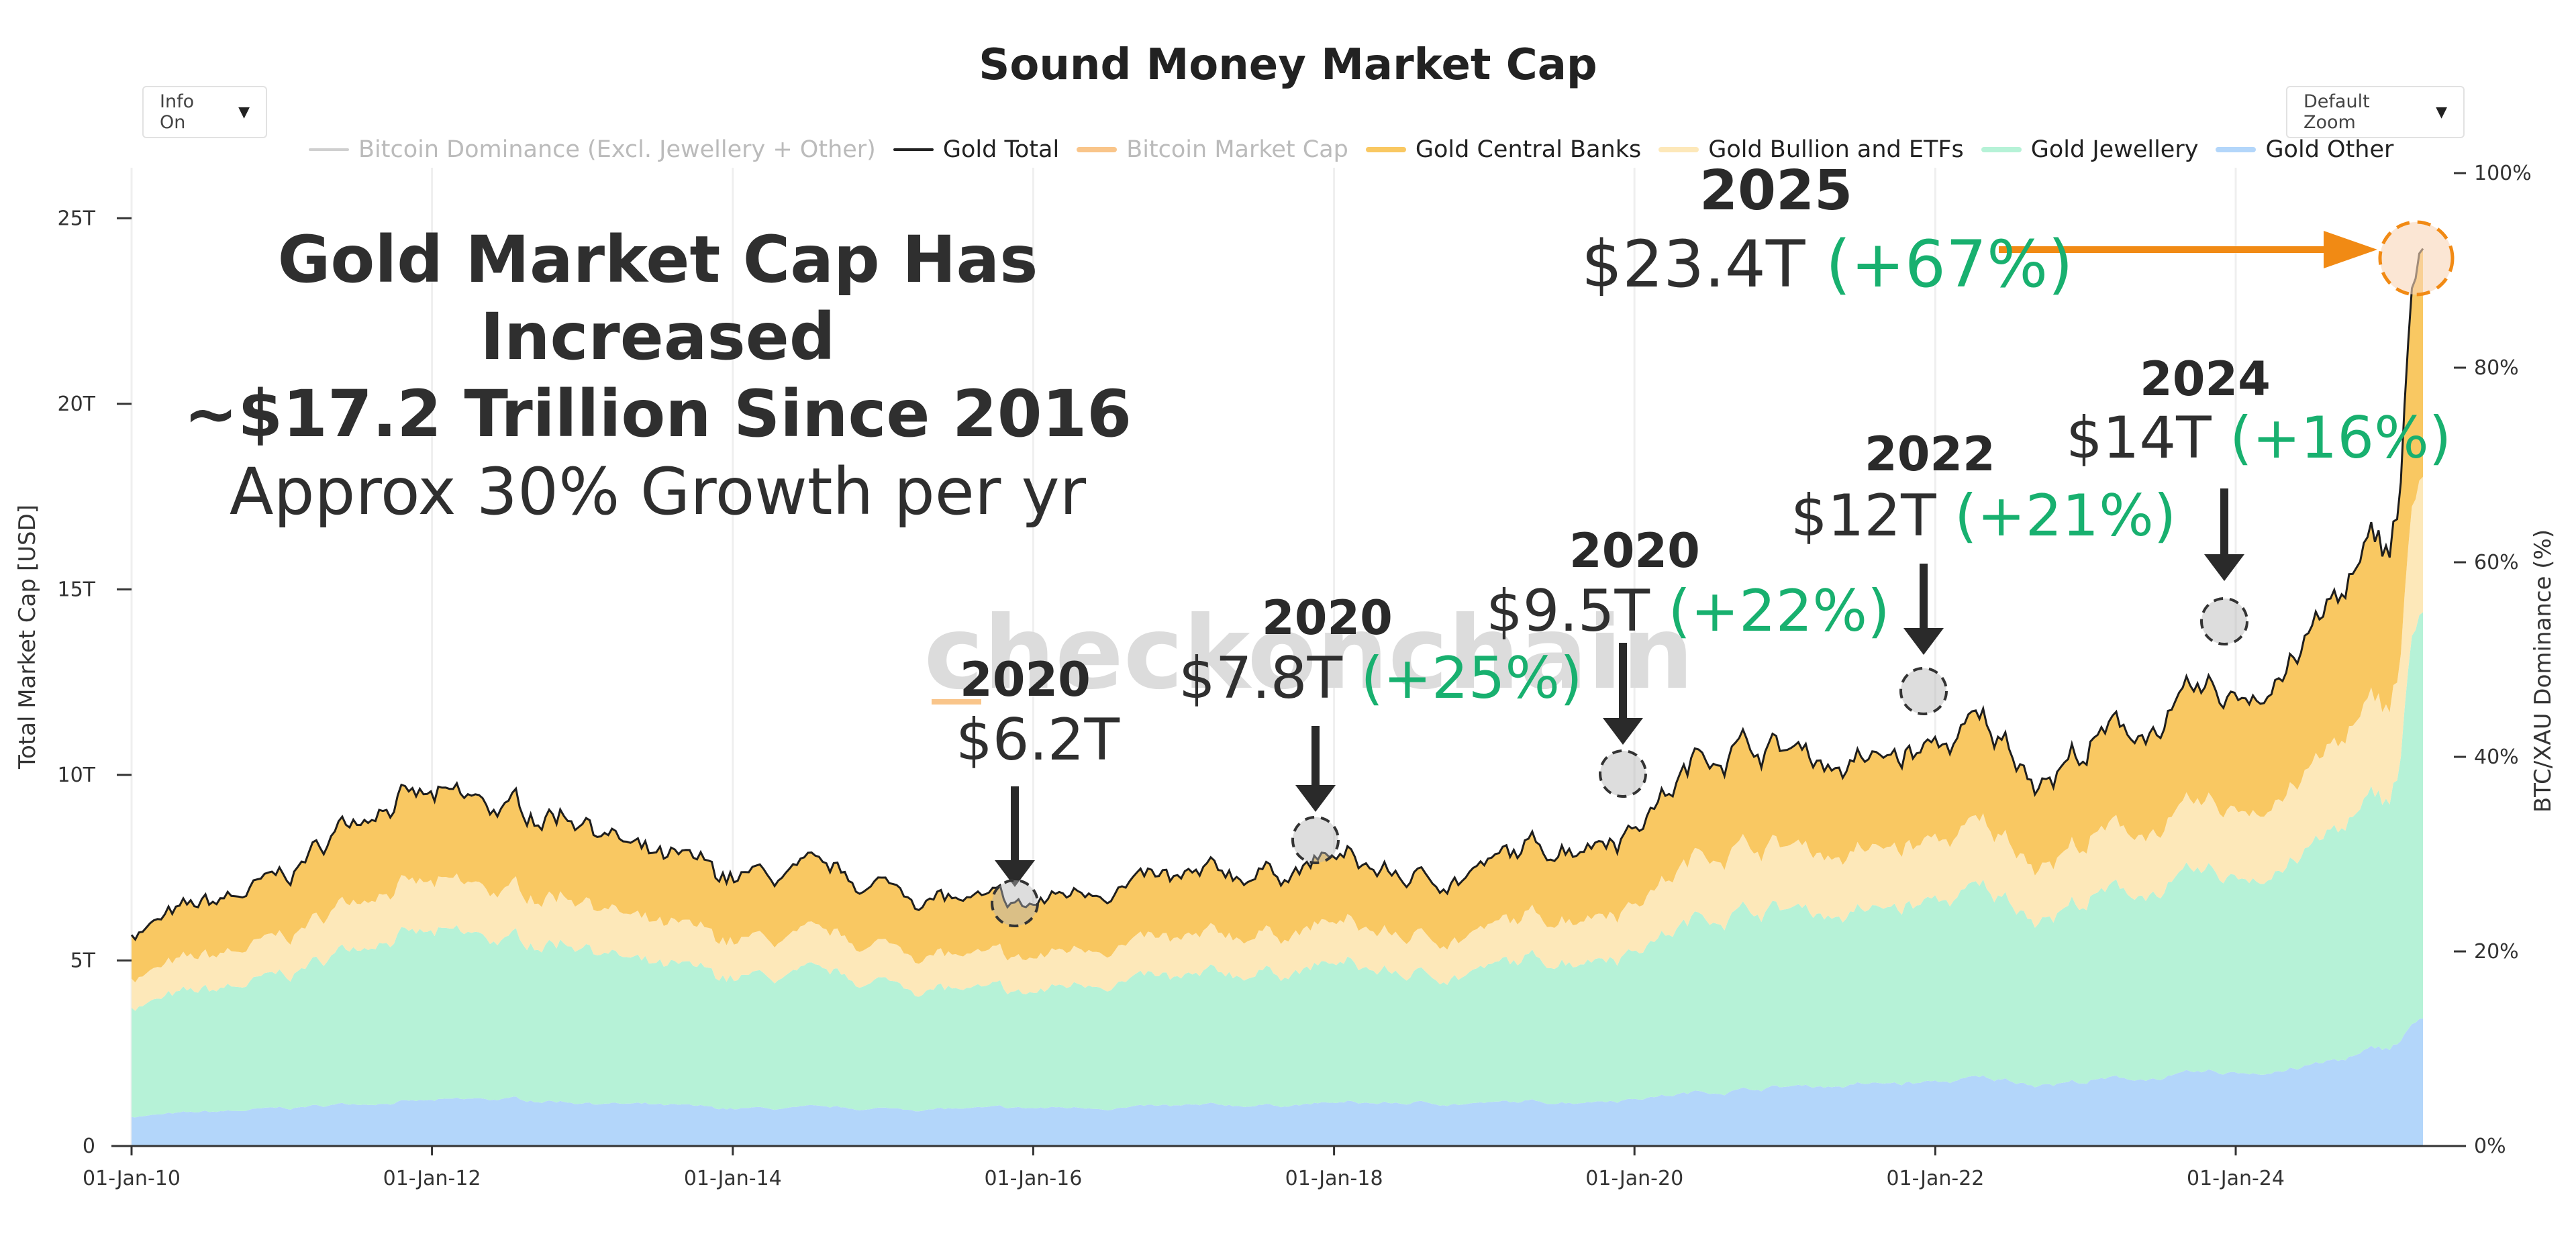  Describe the element at coordinates (1779, 612) in the screenshot. I see `annotation-pct-3: (+22%)` at that location.